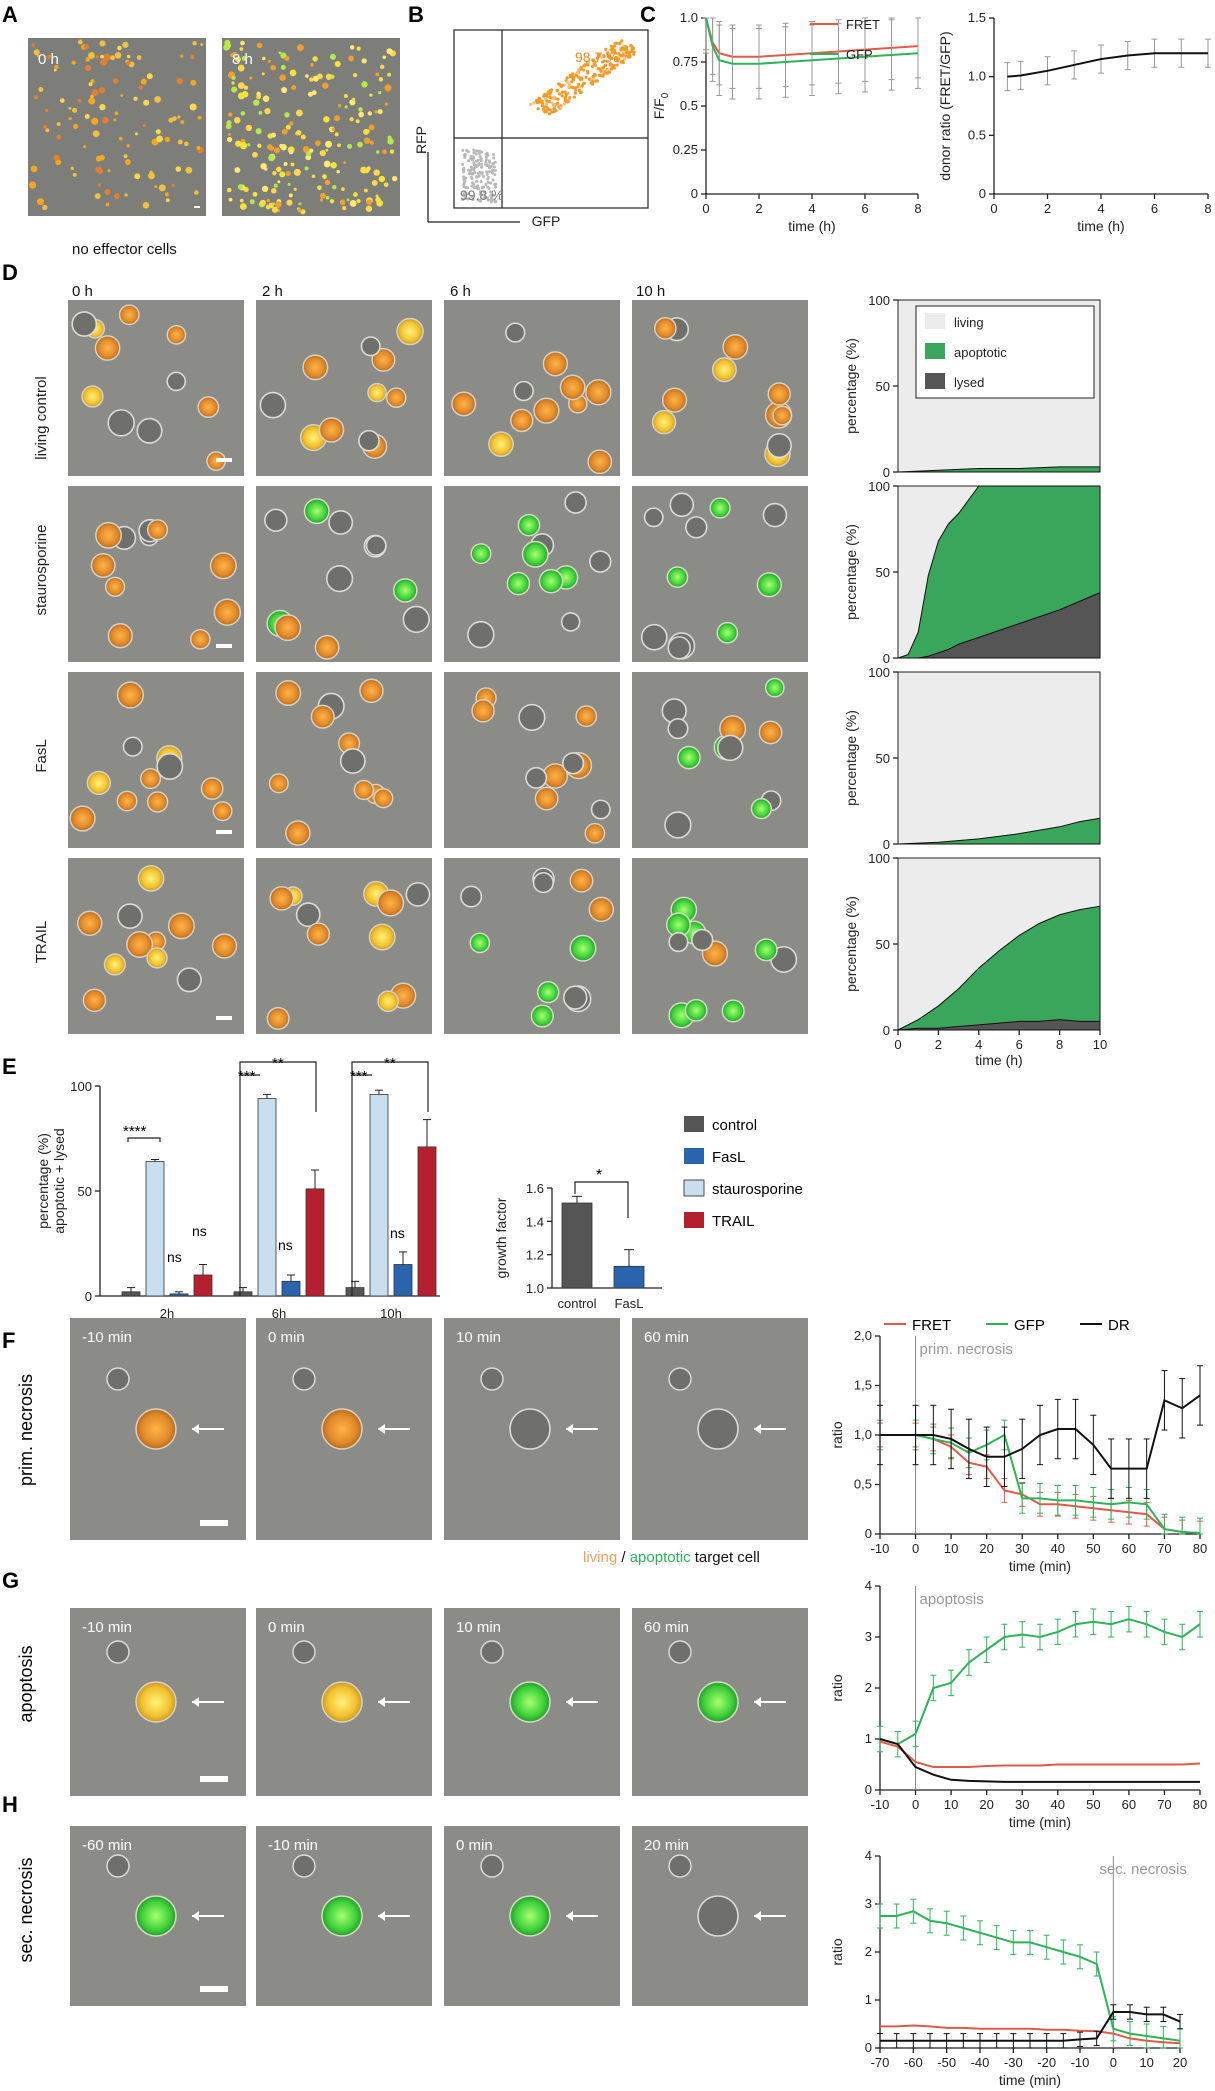 Image resolution: width=1215 pixels, height=2091 pixels. I want to click on y-tick-label: 1,0, so click(863, 1434).